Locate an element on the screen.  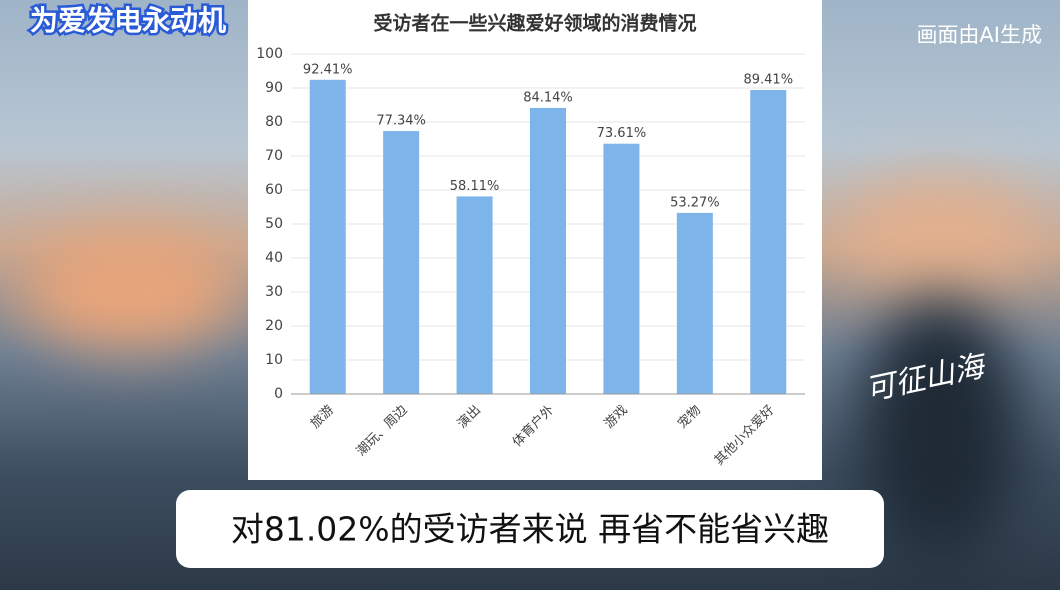
value-label: 77.34% is located at coordinates (401, 121).